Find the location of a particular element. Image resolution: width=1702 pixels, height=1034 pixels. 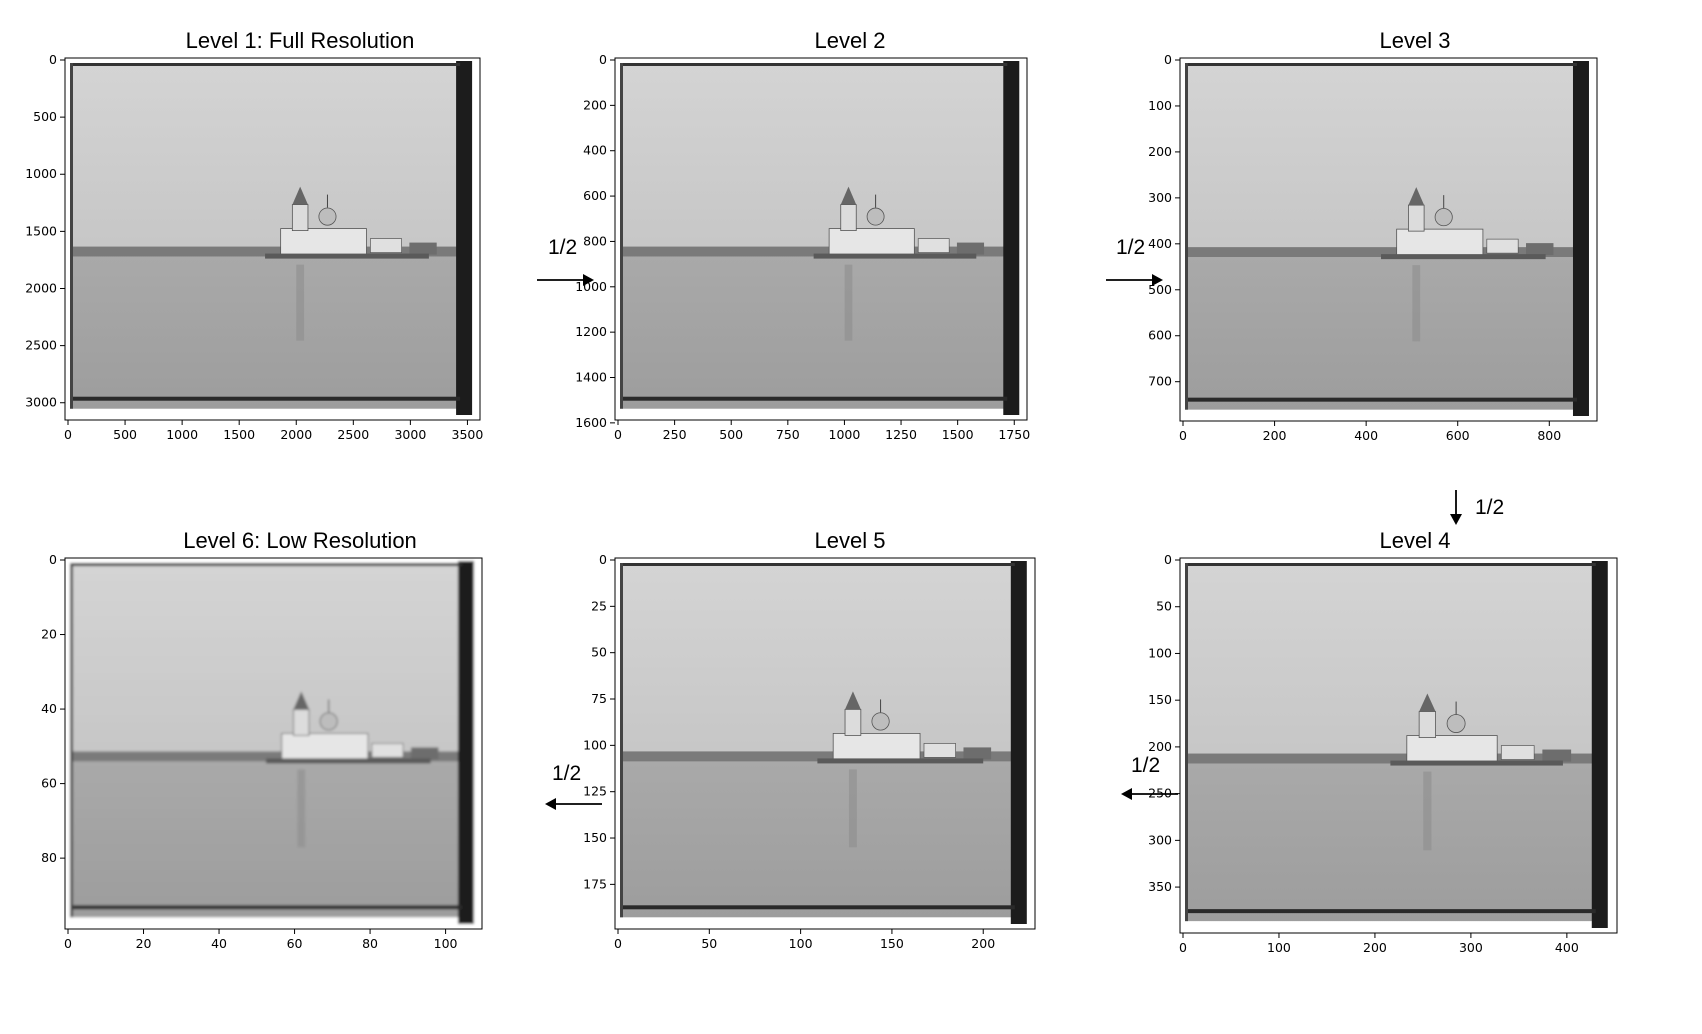

y-tick-label: 2000 is located at coordinates (41, 287).